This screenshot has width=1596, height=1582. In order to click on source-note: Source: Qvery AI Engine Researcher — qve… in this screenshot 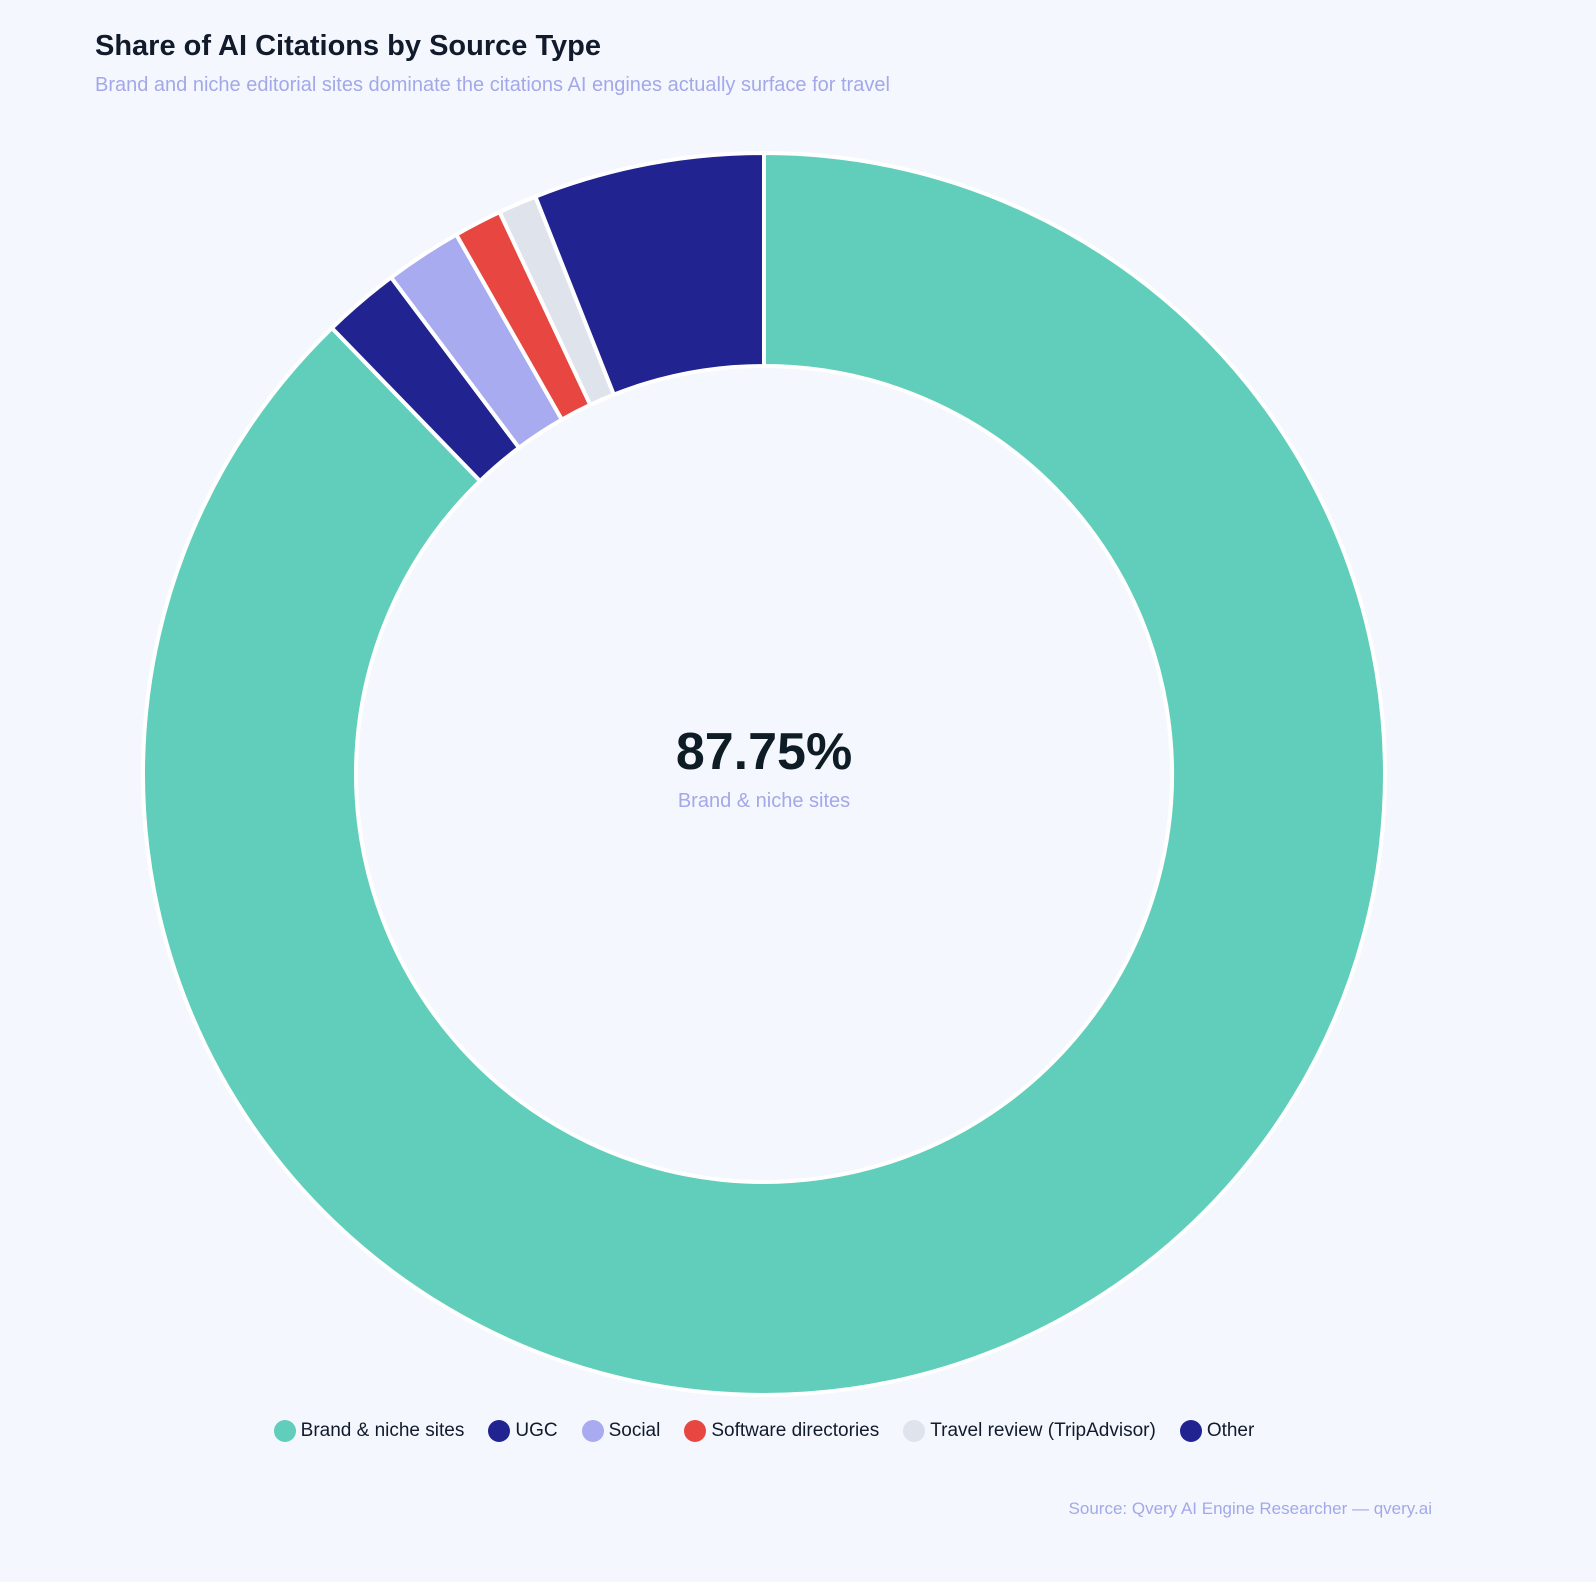, I will do `click(1250, 1508)`.